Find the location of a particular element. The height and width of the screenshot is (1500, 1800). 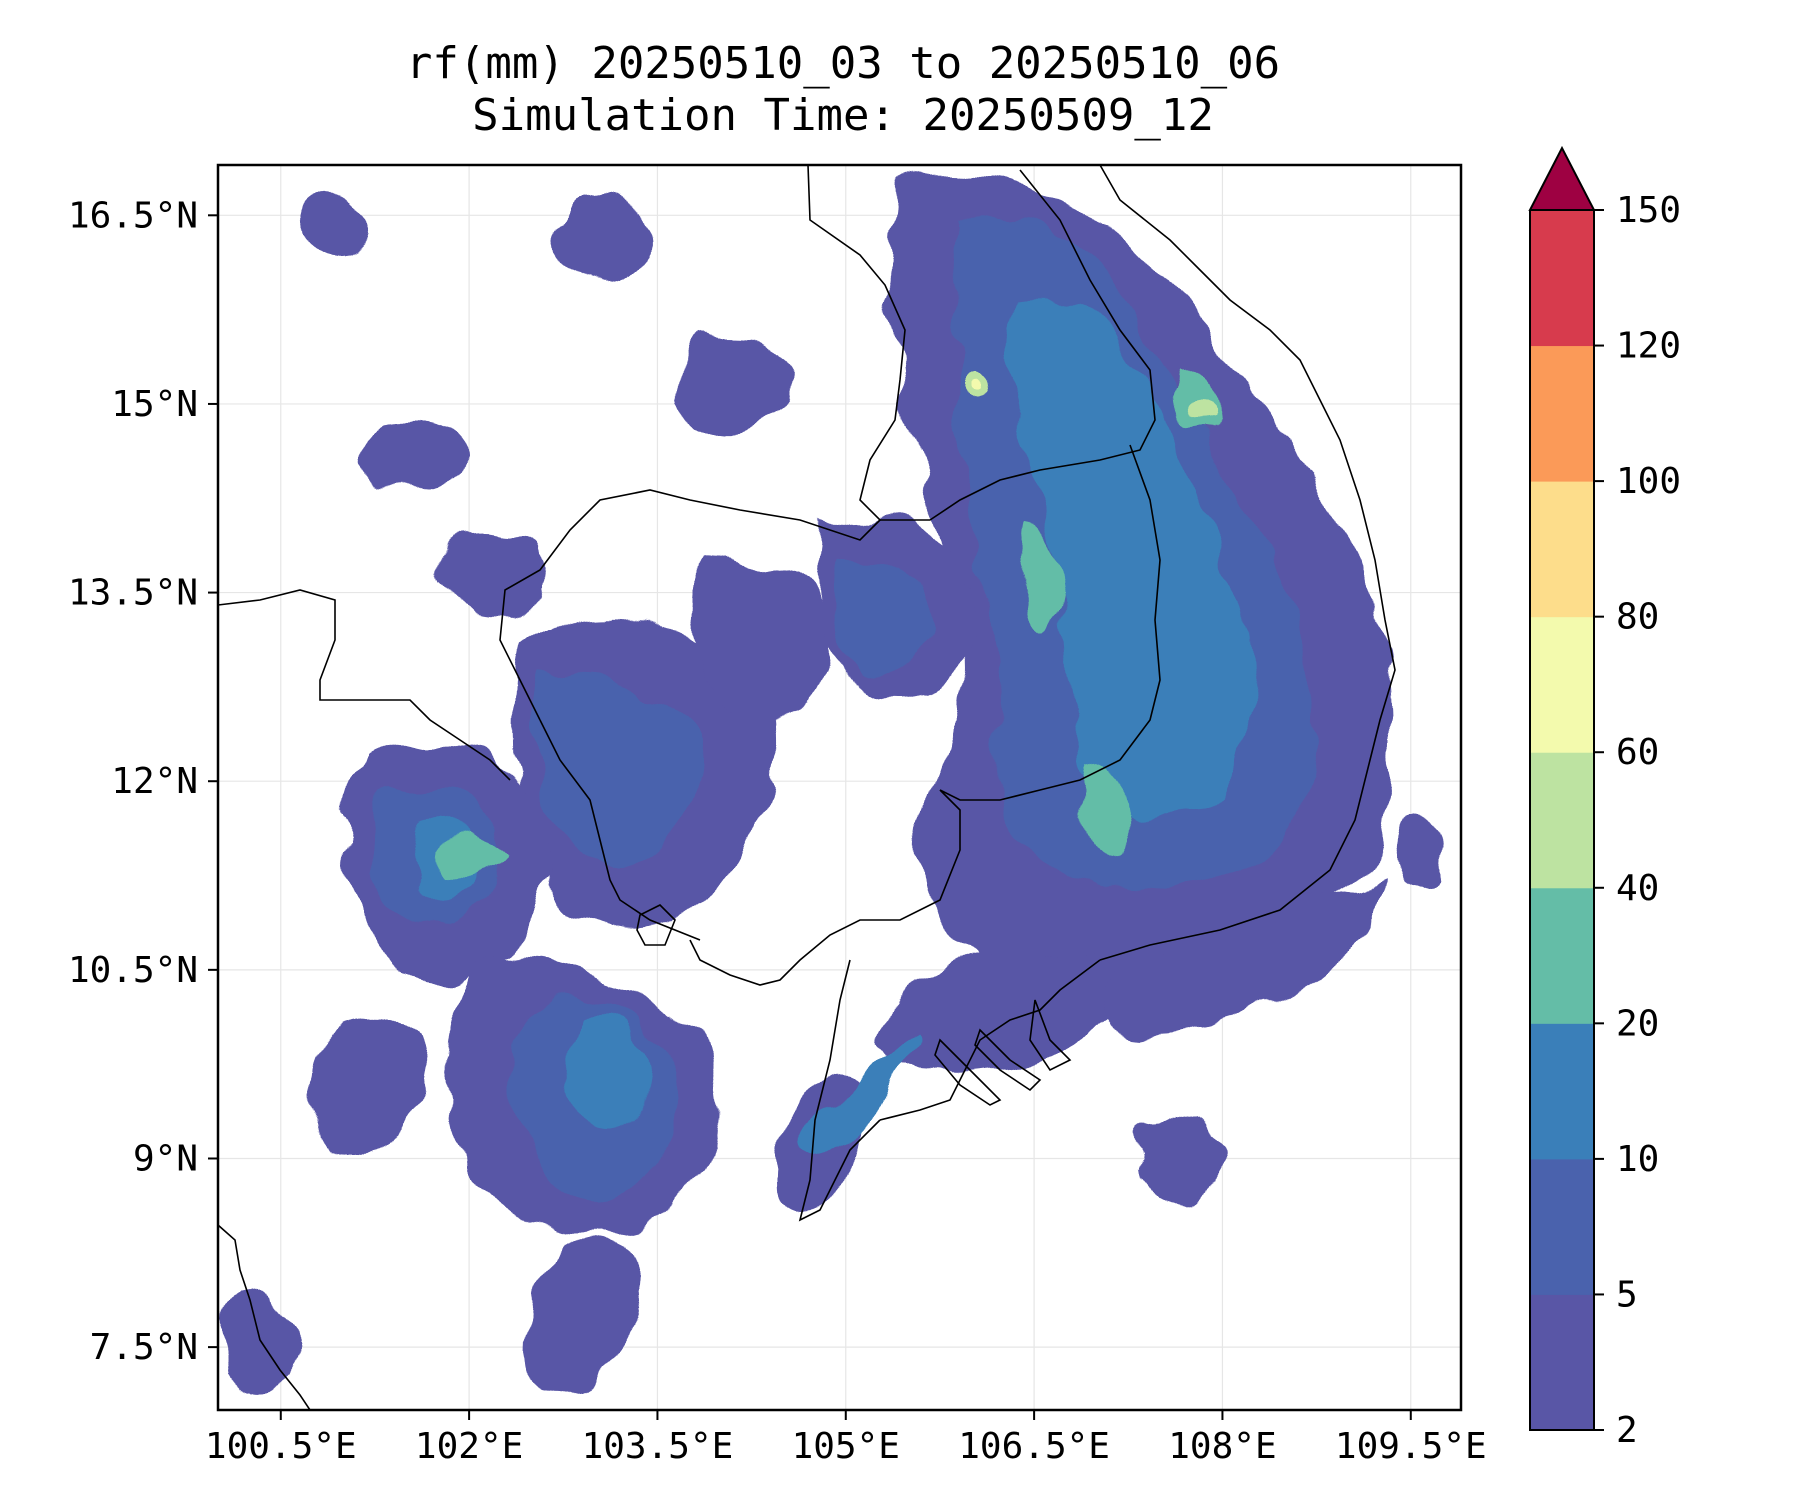

colorbar-tick-label: 20 is located at coordinates (1637, 1023).